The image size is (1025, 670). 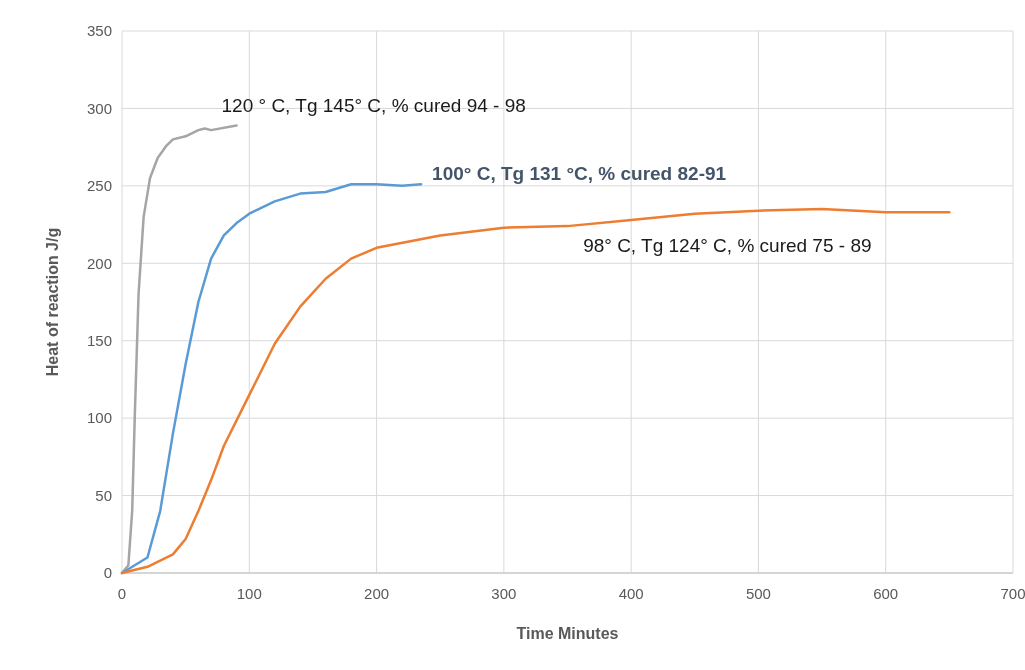 I want to click on x-tick-label: 600, so click(x=886, y=593).